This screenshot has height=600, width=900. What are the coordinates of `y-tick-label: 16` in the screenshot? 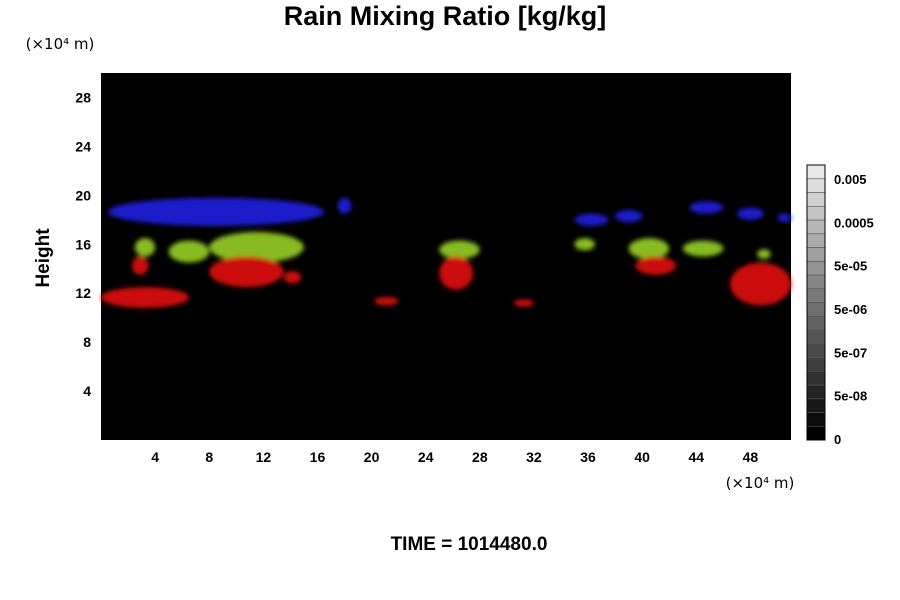 It's located at (83, 244).